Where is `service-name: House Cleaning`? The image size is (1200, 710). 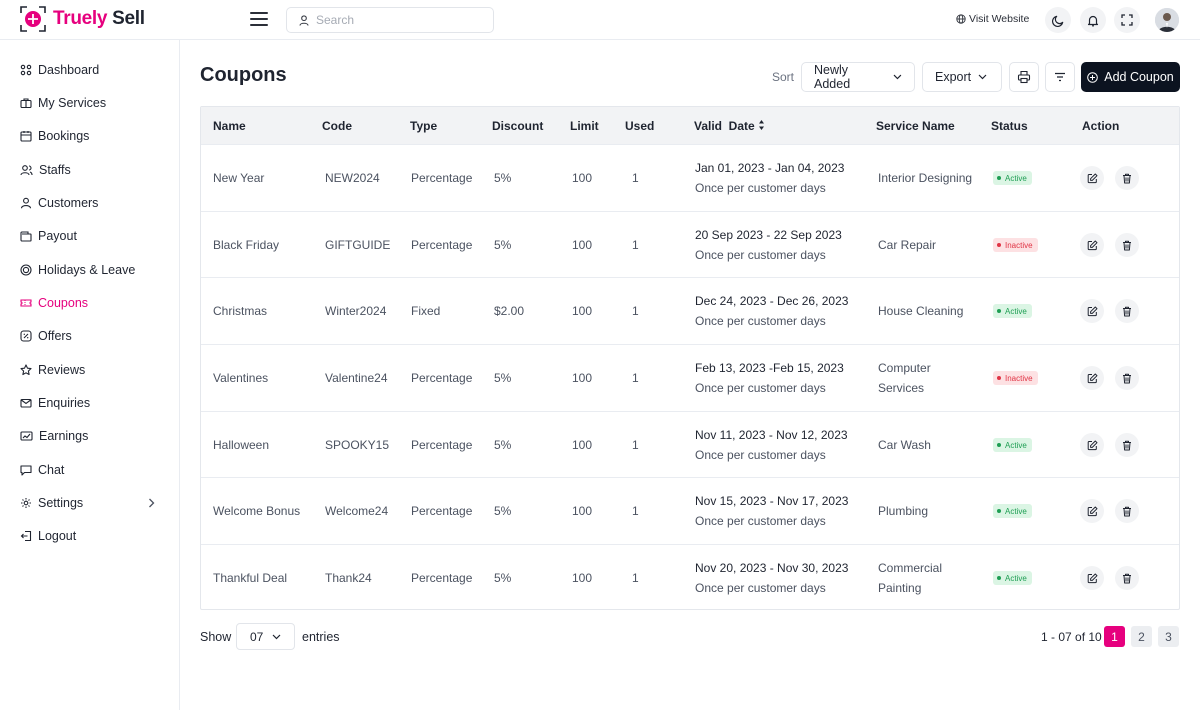
service-name: House Cleaning is located at coordinates (921, 311).